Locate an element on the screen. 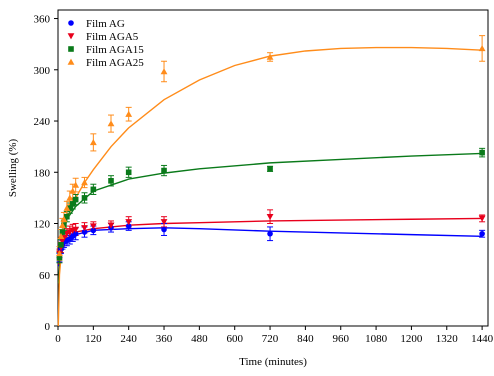 The width and height of the screenshot is (494, 376). legend-label: Film AGA15 is located at coordinates (115, 50).